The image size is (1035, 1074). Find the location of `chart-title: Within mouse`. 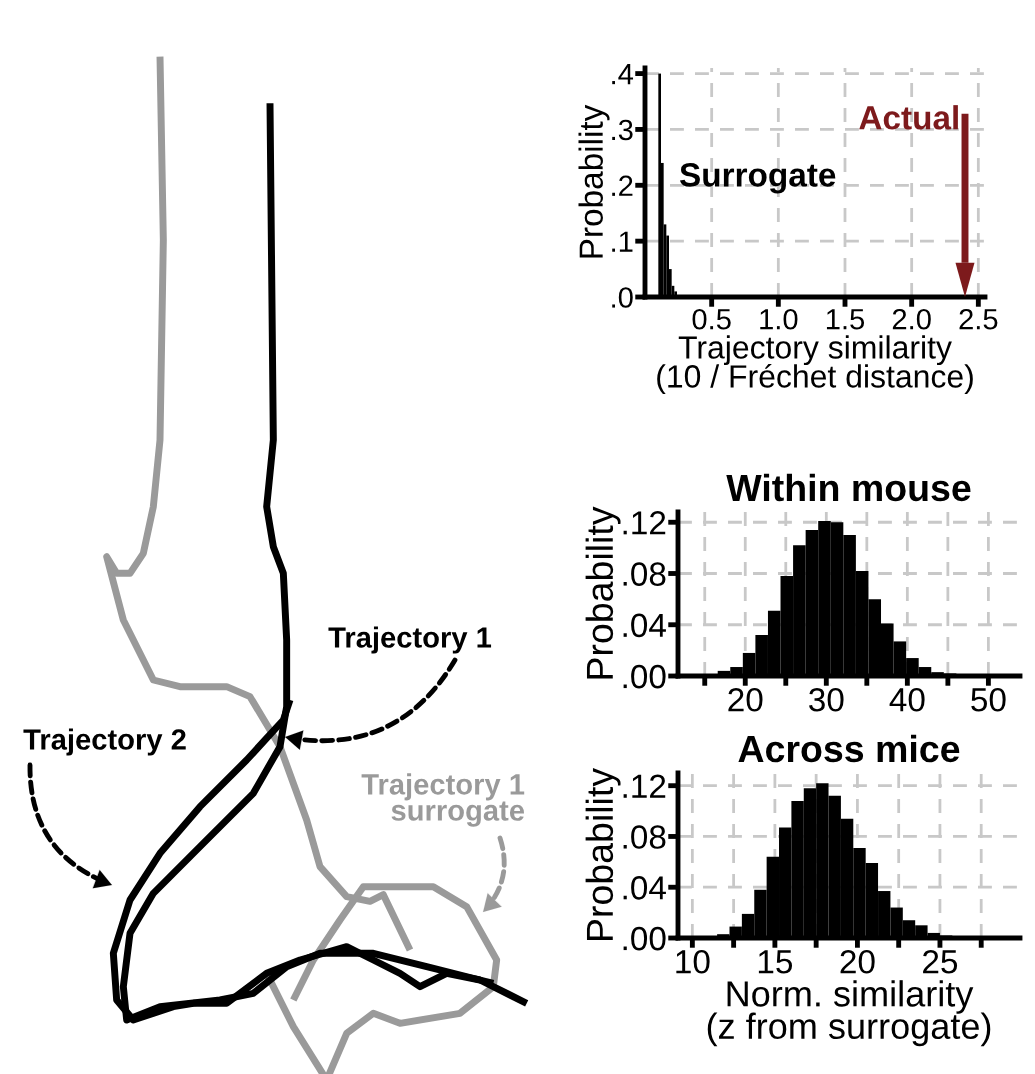

chart-title: Within mouse is located at coordinates (848, 487).